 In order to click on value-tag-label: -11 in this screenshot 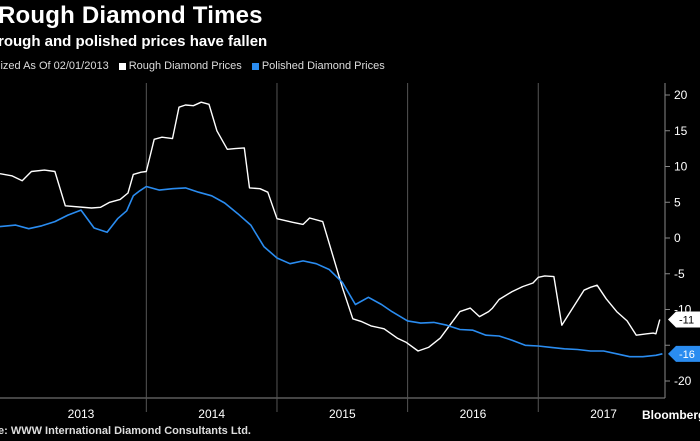, I will do `click(686, 321)`.